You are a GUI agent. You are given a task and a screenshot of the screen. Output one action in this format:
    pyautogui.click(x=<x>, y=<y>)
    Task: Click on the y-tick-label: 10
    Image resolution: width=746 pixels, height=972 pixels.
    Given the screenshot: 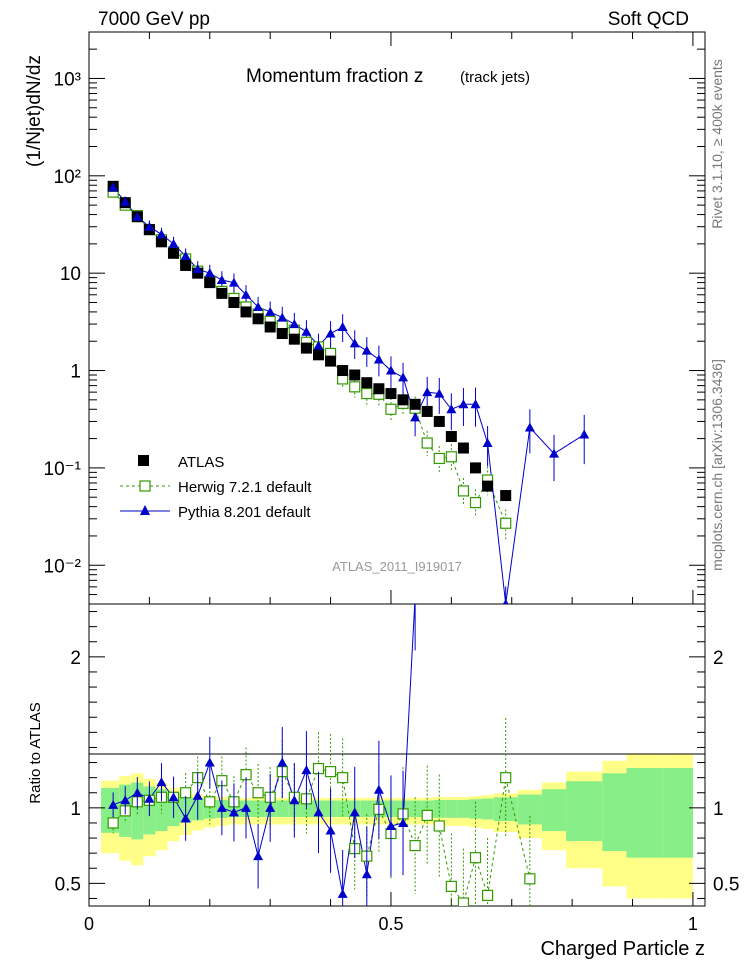 What is the action you would take?
    pyautogui.click(x=70, y=274)
    